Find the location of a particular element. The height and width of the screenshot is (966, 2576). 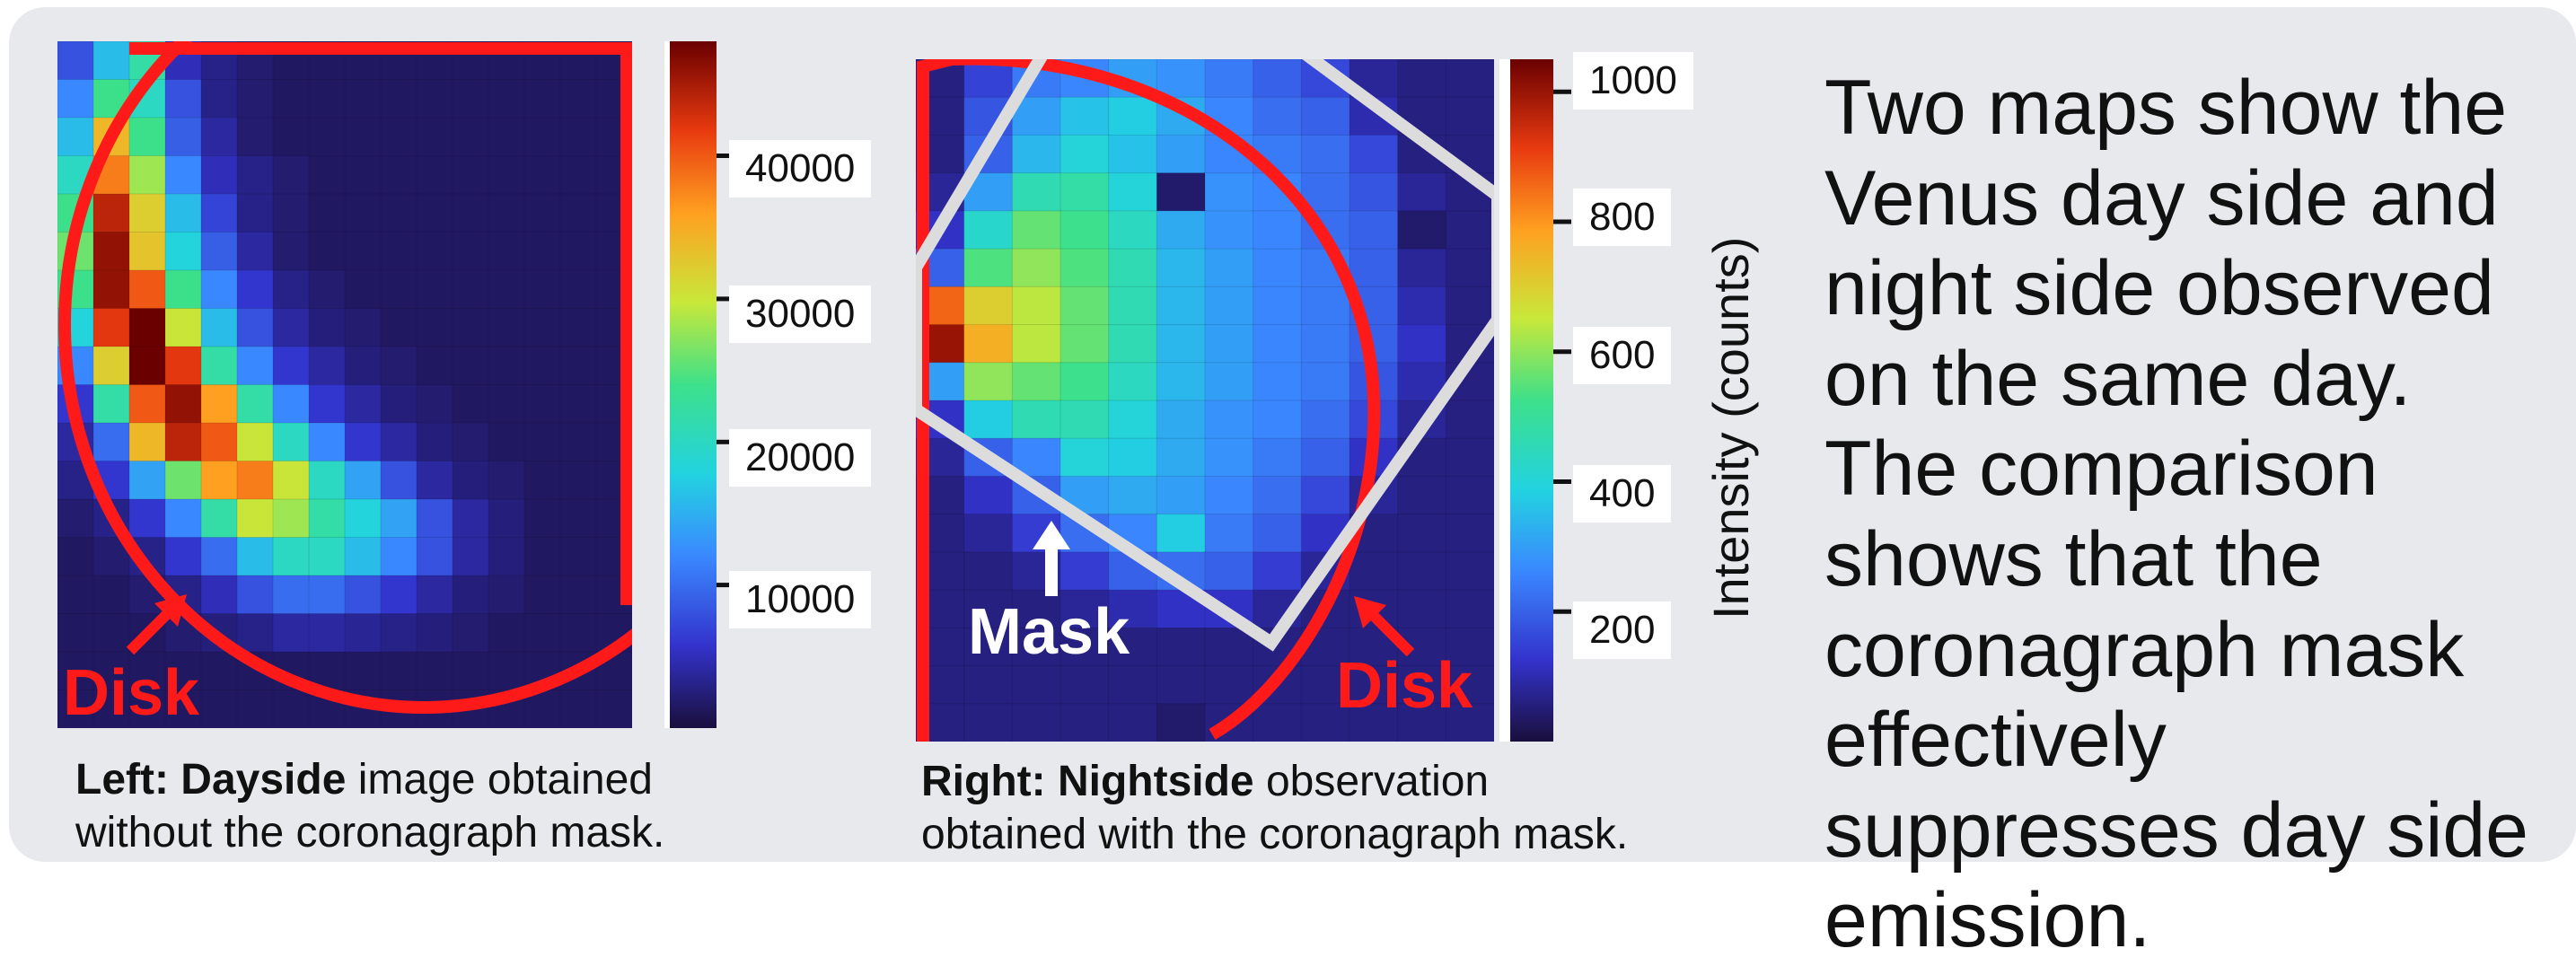

nightside-disk-label: Disk is located at coordinates (1404, 686).